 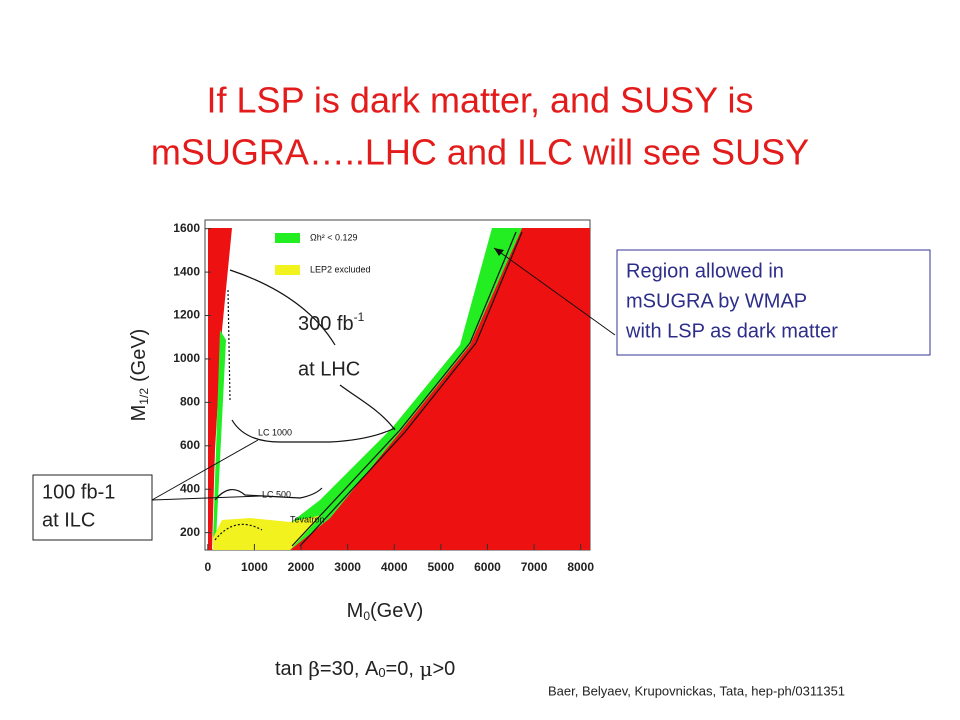 I want to click on wmap-text: Region allowed in, so click(x=705, y=271).